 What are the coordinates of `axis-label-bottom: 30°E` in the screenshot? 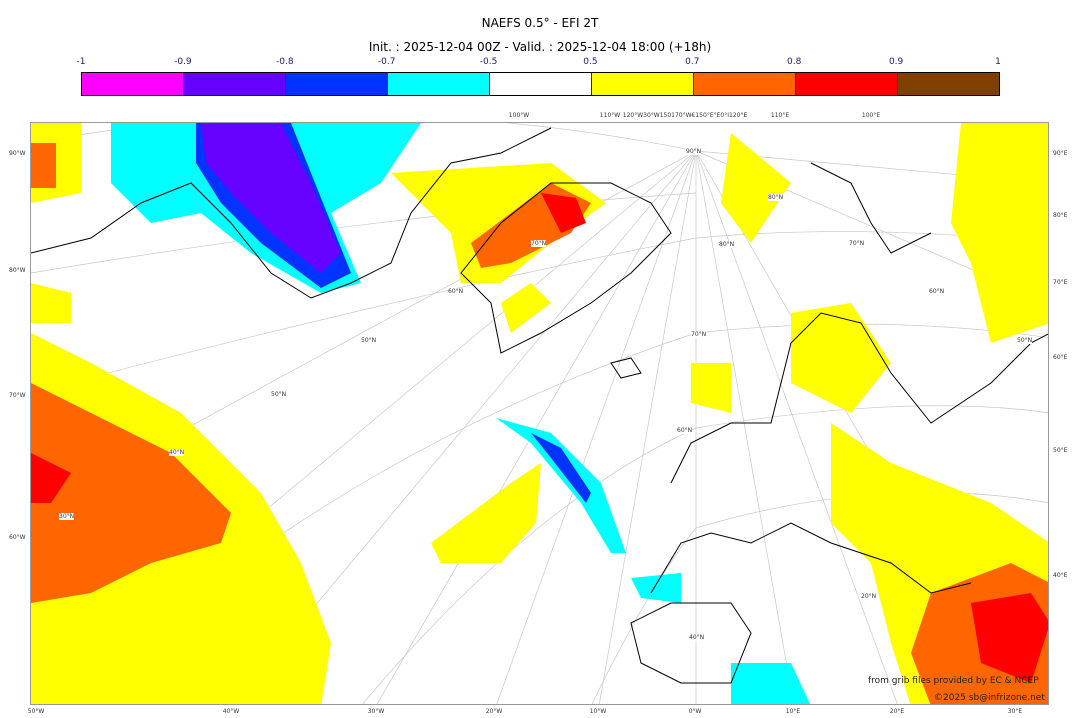 It's located at (1015, 711).